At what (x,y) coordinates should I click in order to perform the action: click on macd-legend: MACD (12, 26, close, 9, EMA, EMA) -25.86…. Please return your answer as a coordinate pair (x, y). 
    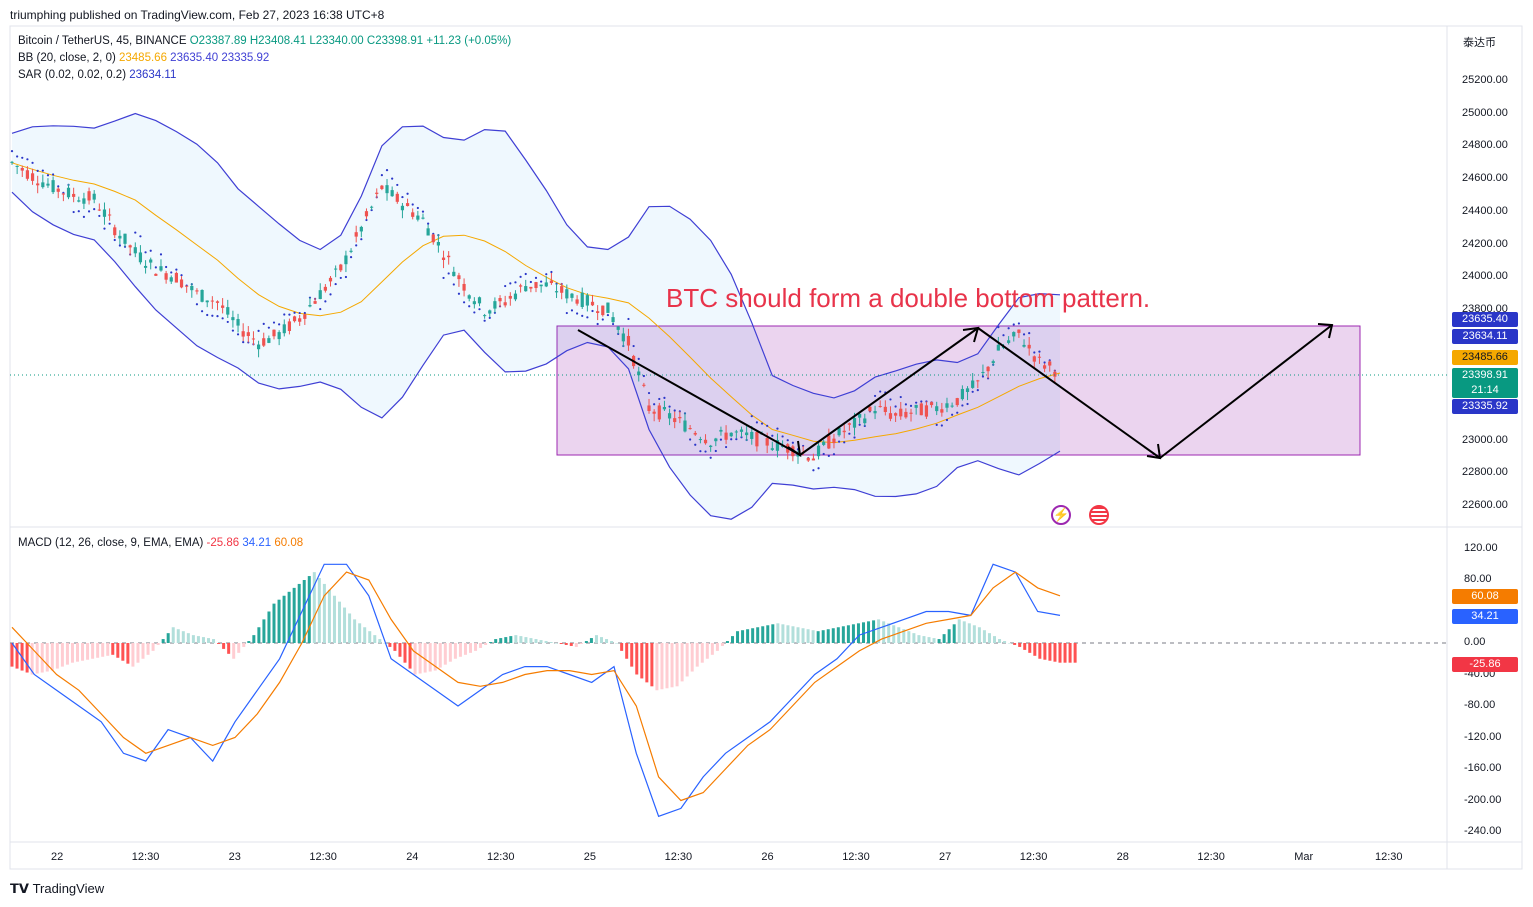
    Looking at the image, I should click on (160, 543).